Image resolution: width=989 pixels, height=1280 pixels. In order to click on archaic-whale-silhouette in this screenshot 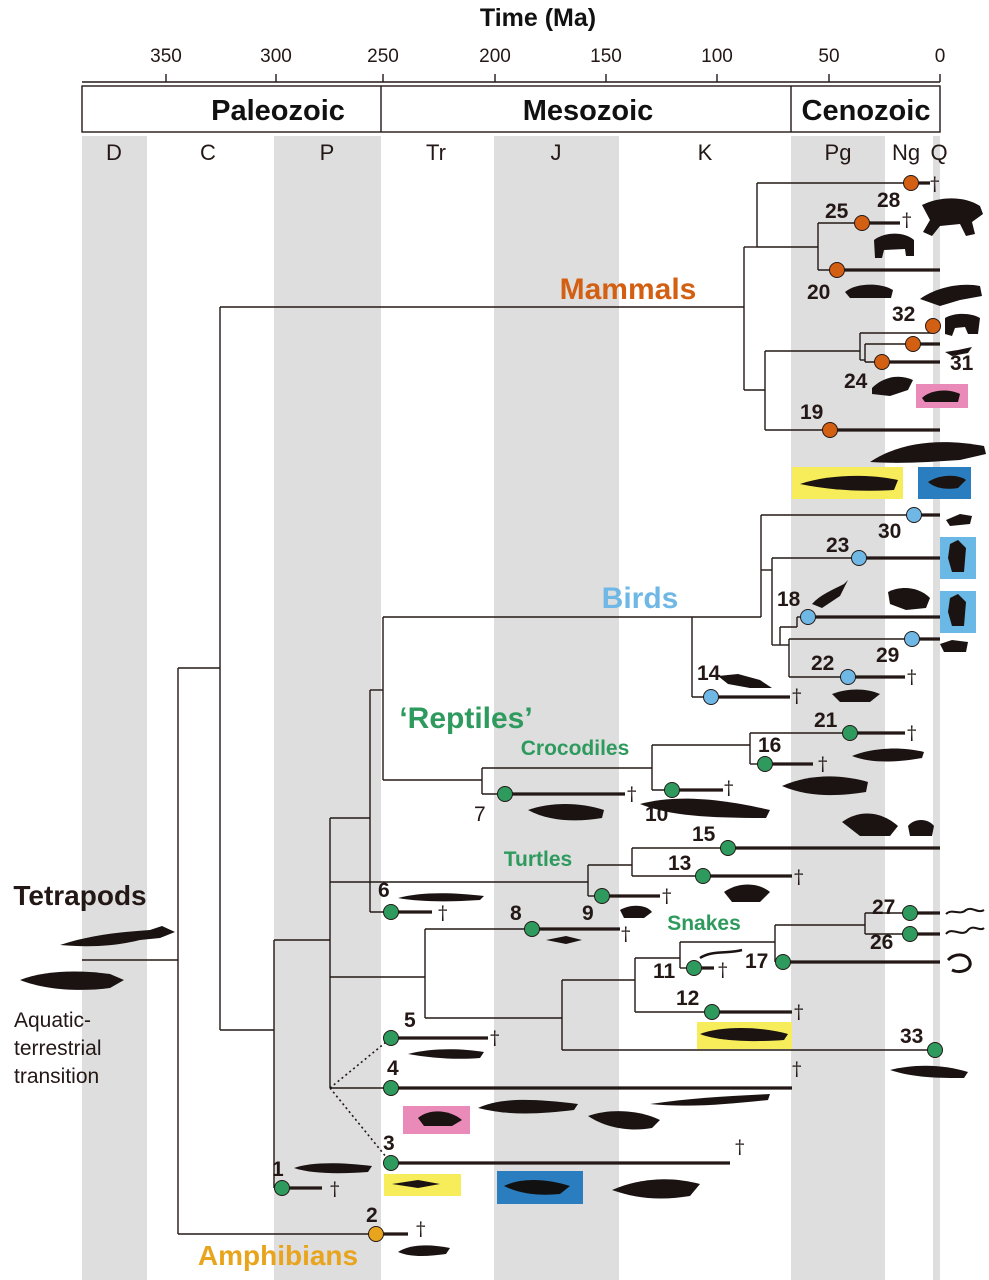, I will do `click(849, 483)`.